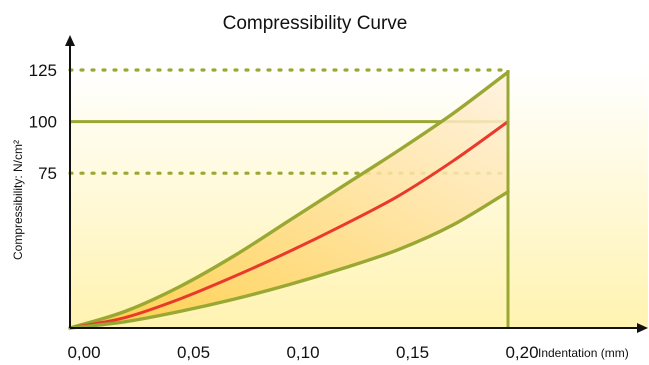 This screenshot has height=365, width=649. Describe the element at coordinates (412, 352) in the screenshot. I see `x-tick-label: 0,15` at that location.